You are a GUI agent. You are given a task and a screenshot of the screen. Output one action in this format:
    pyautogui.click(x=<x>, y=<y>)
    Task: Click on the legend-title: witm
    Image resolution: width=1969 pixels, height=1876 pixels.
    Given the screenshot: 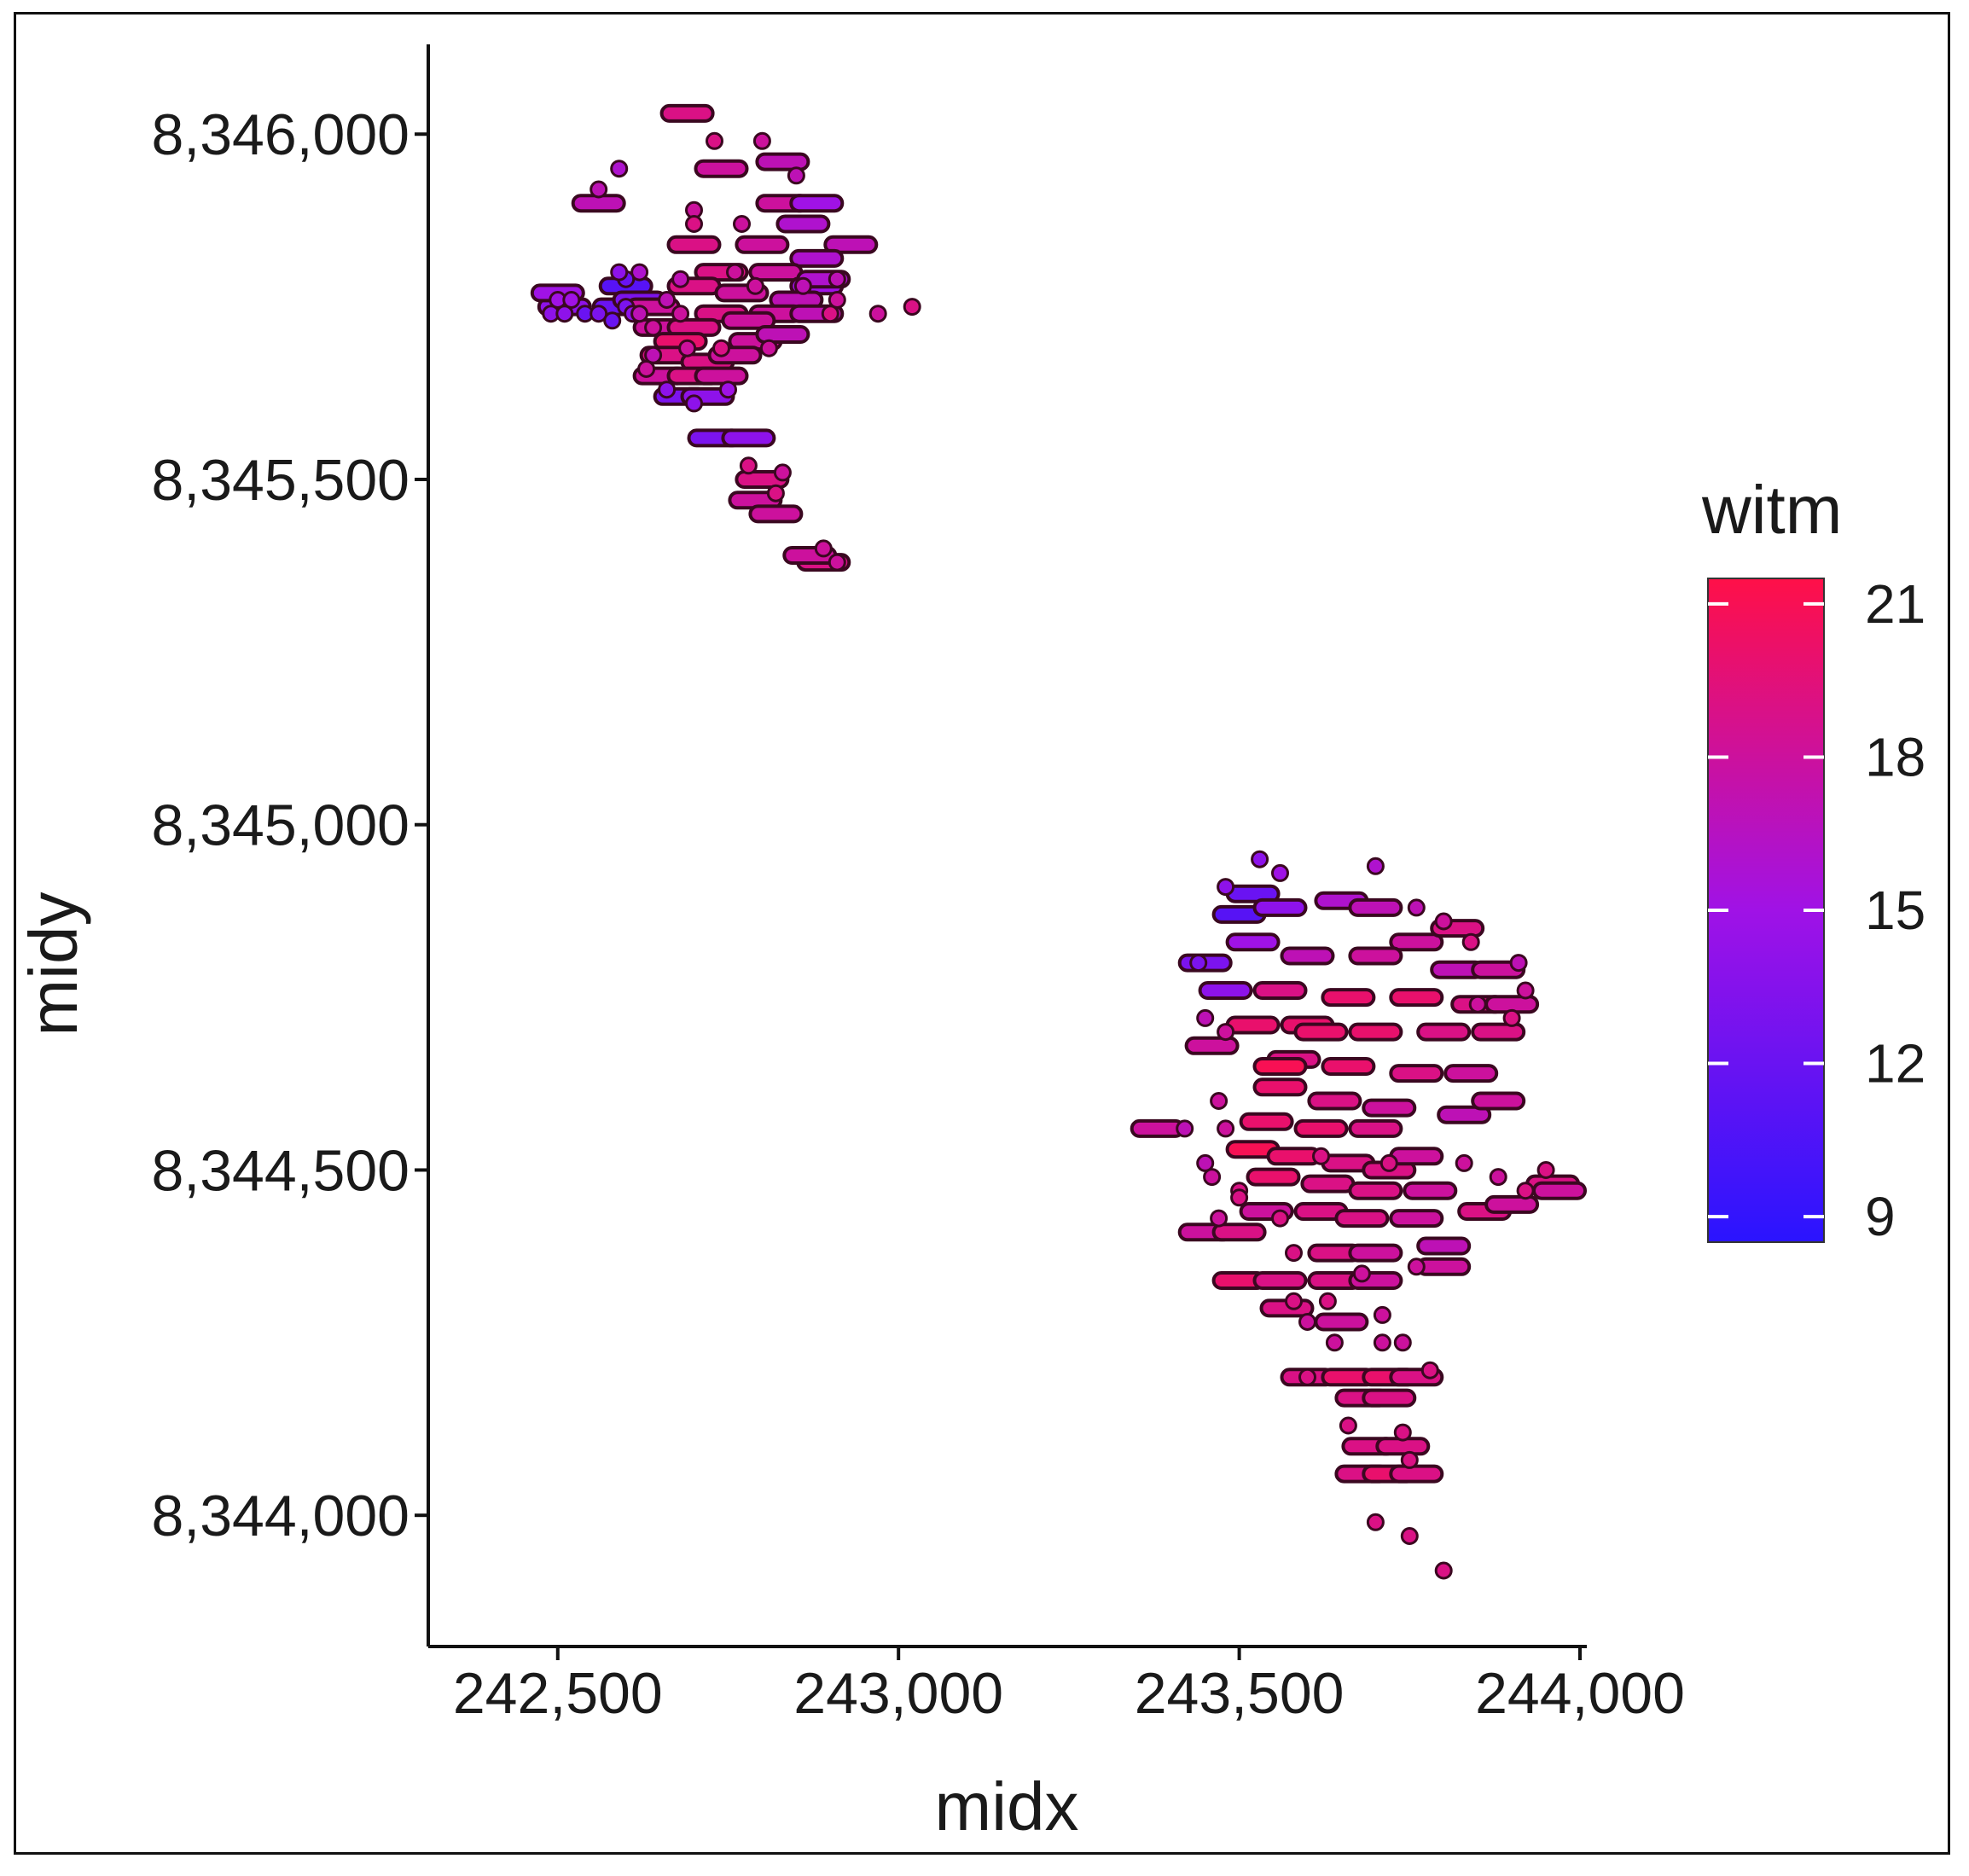 What is the action you would take?
    pyautogui.click(x=1771, y=510)
    